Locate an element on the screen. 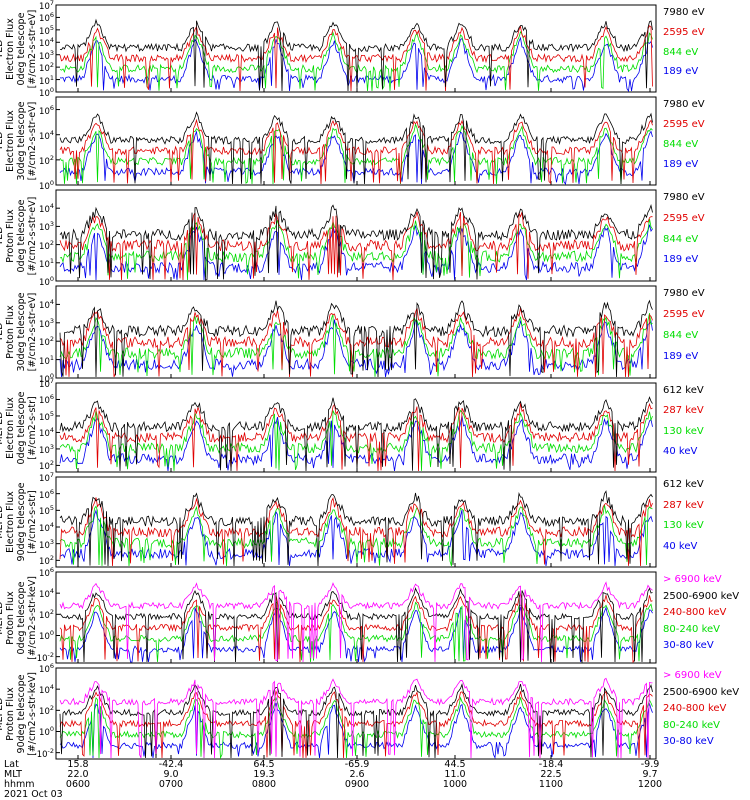 The height and width of the screenshot is (800, 750). x-tick-label: 1000 is located at coordinates (455, 784).